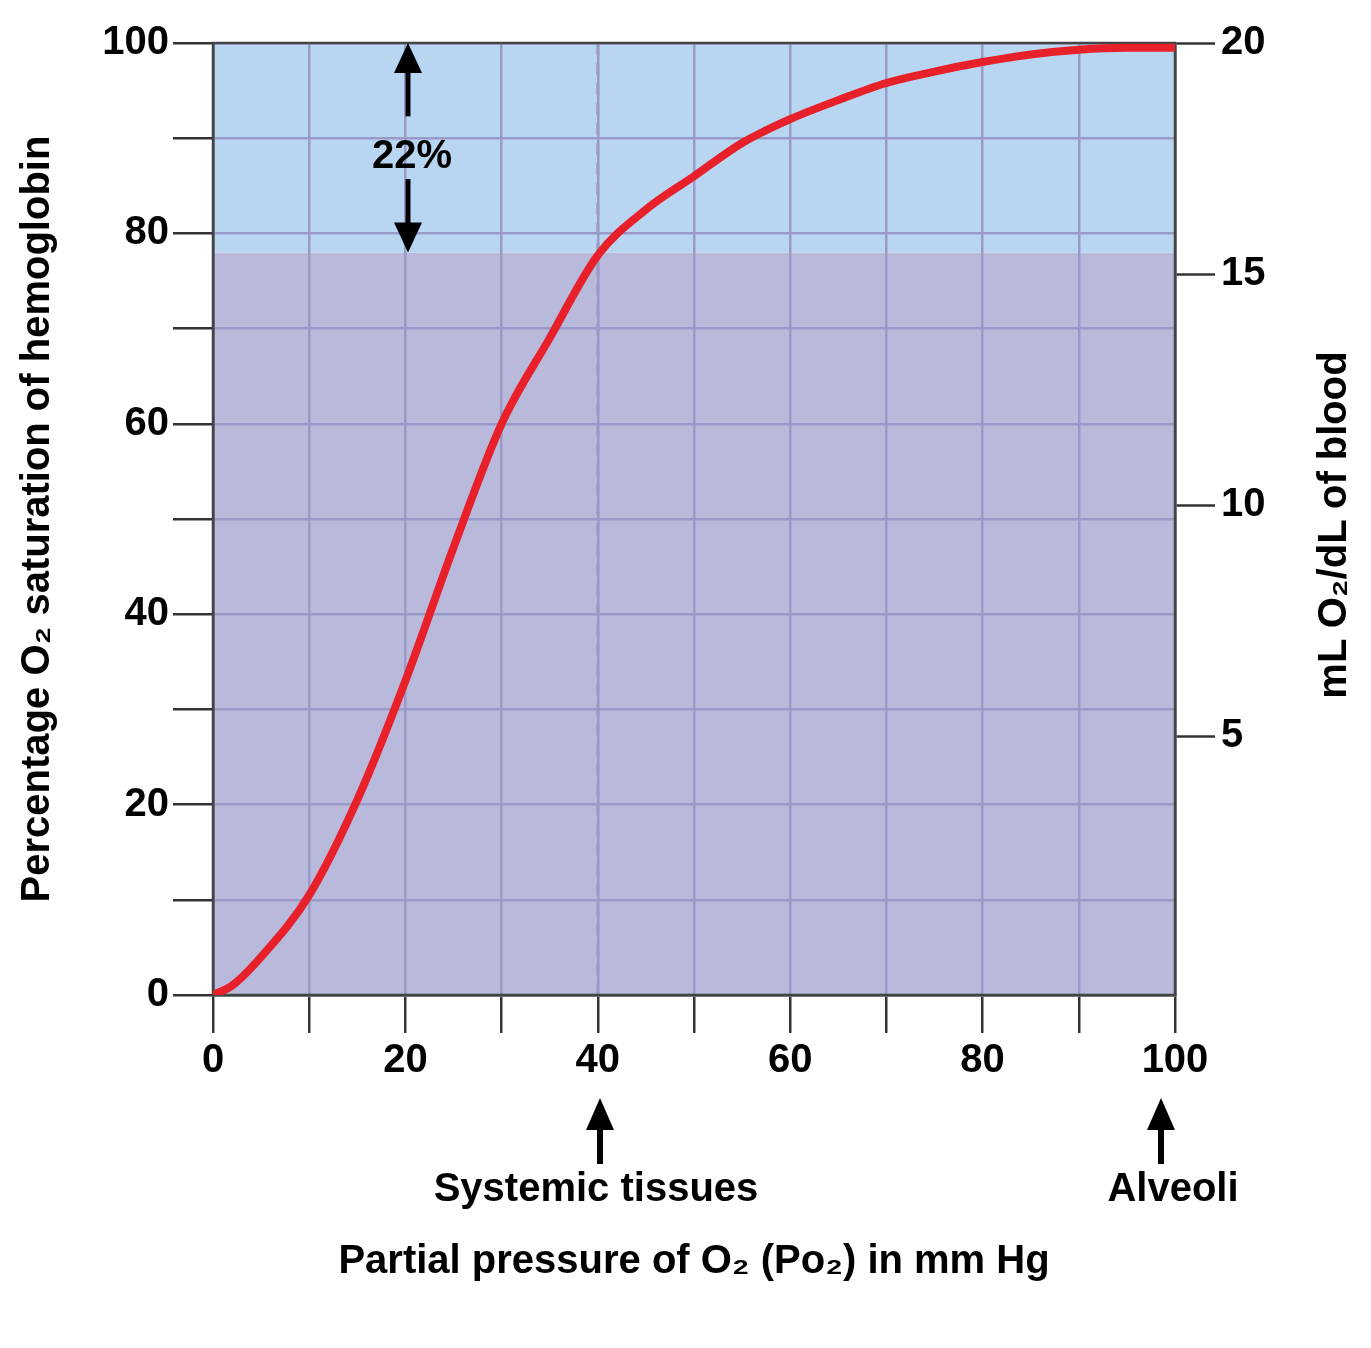 This screenshot has height=1348, width=1371. Describe the element at coordinates (146, 420) in the screenshot. I see `y-tick-label: 60` at that location.